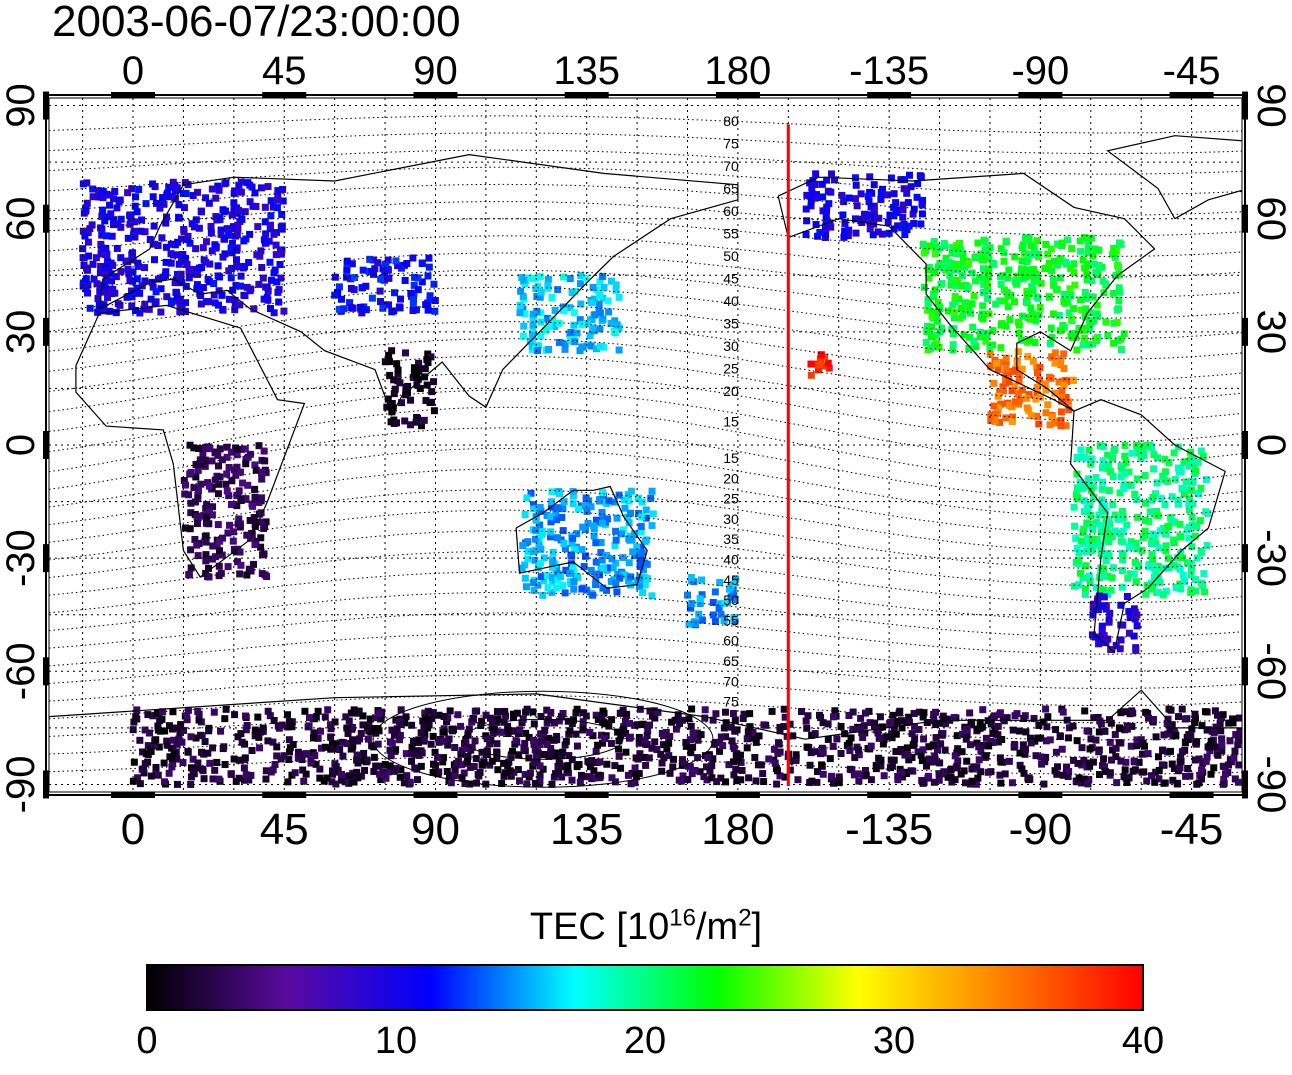 The image size is (1292, 1075). Describe the element at coordinates (1040, 795) in the screenshot. I see `lon-tick-bottom` at that location.